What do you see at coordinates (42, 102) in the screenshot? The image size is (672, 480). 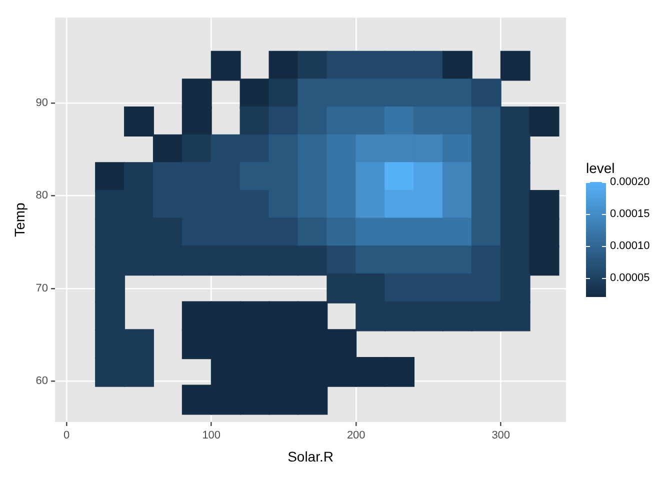 I see `y-tick-label: 90` at bounding box center [42, 102].